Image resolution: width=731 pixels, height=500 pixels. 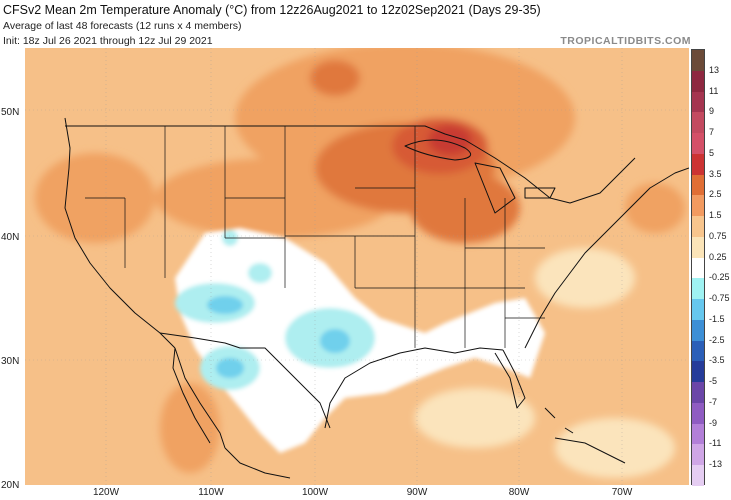 What do you see at coordinates (315, 492) in the screenshot?
I see `lon-label-100w: 100W` at bounding box center [315, 492].